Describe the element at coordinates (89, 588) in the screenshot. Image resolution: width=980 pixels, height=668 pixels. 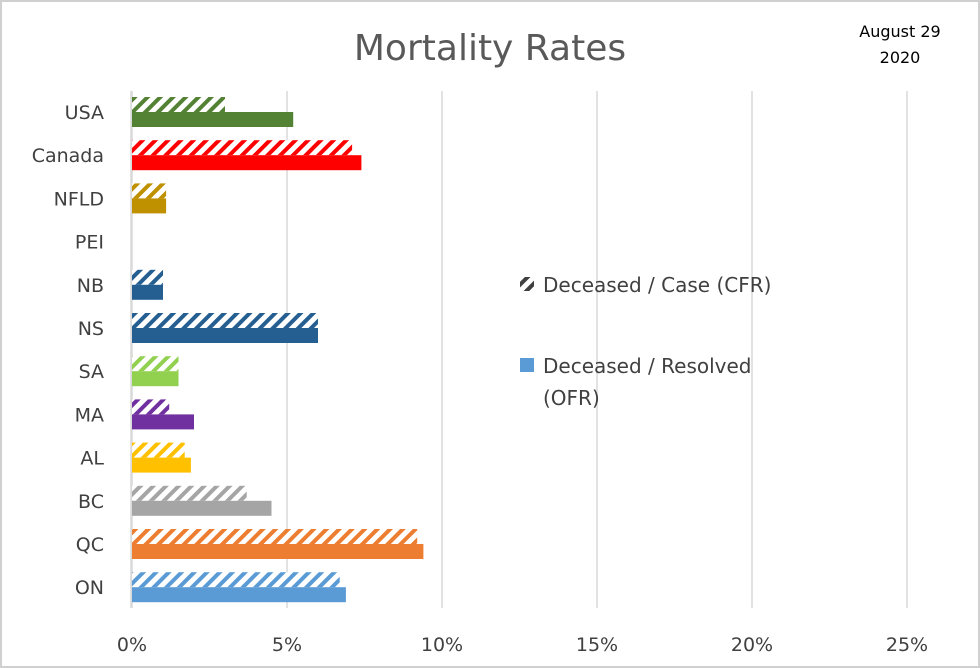
I see `category-label: ON` at that location.